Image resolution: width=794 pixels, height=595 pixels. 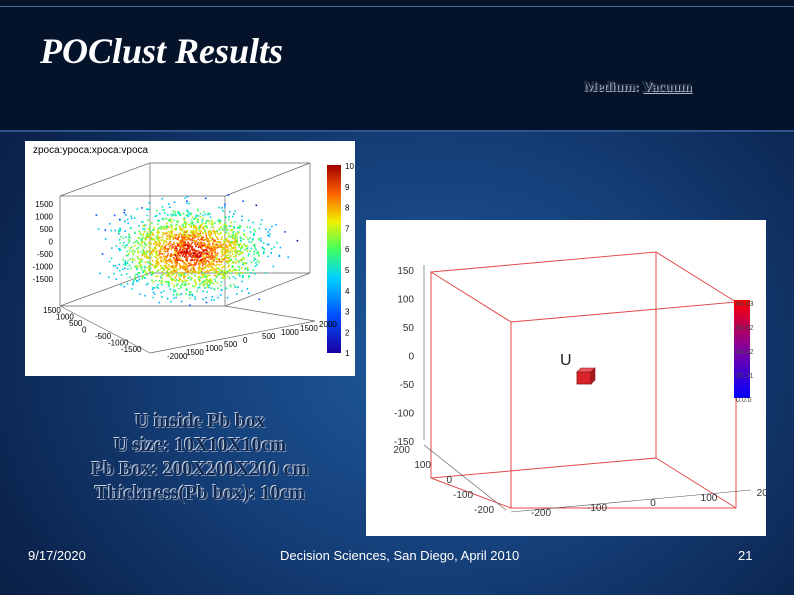 I want to click on left-colorbar-tick-label: 2, so click(x=347, y=332).